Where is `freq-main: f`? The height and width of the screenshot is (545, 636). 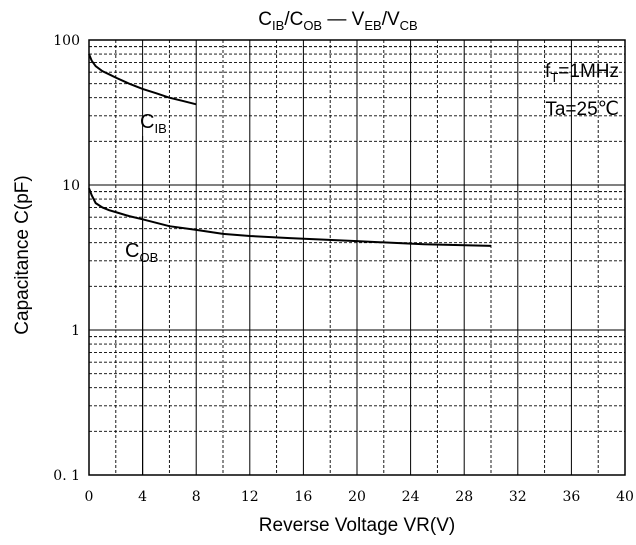 freq-main: f is located at coordinates (548, 71).